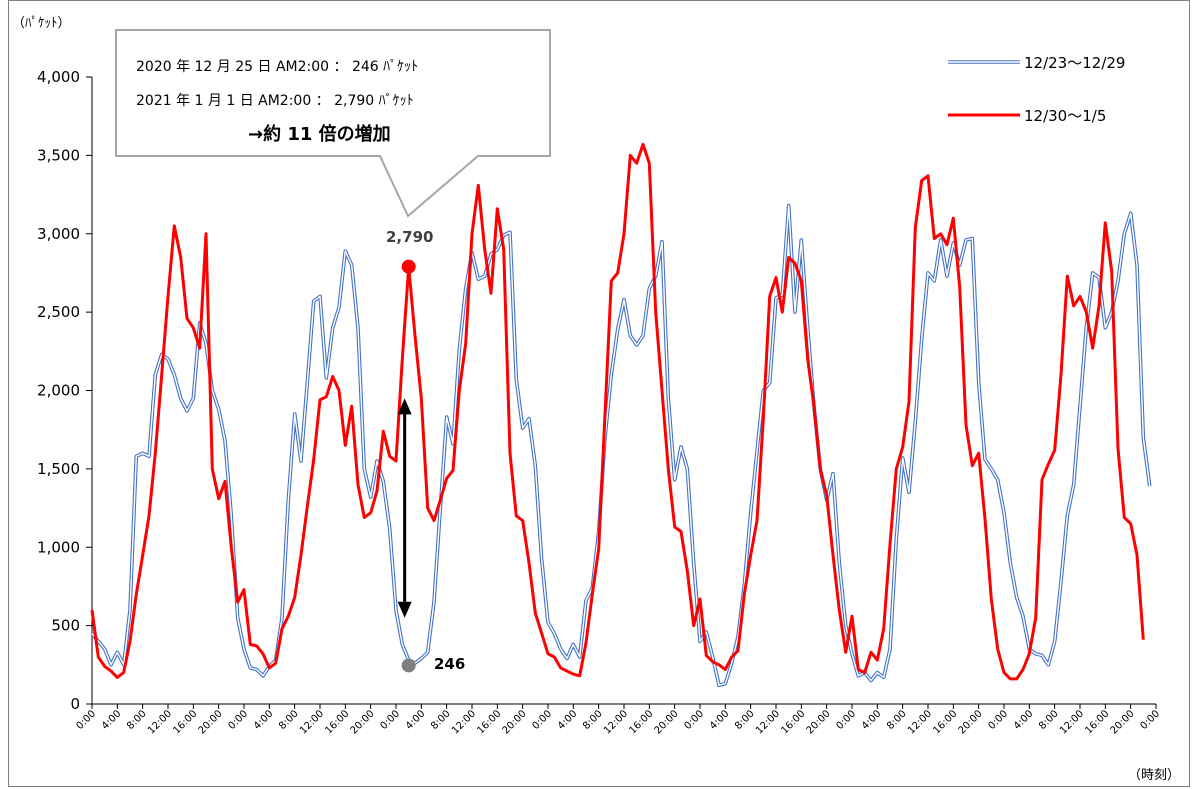 This screenshot has height=789, width=1192. Describe the element at coordinates (58, 234) in the screenshot. I see `y-tick-label: 3,000` at that location.